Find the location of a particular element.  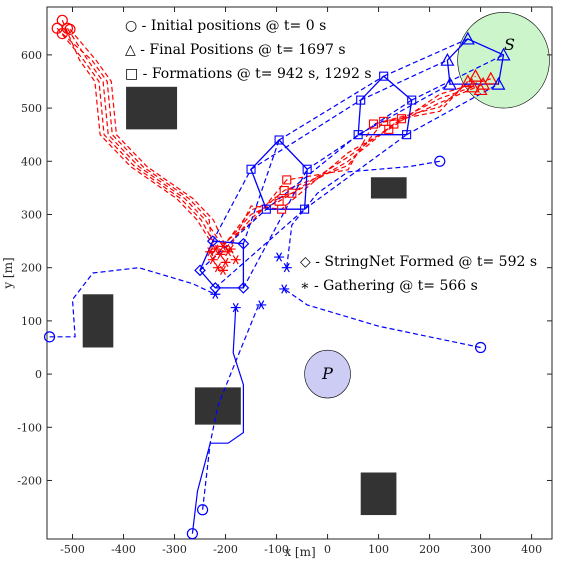

attacker-initial-marker is located at coordinates (62, 20).